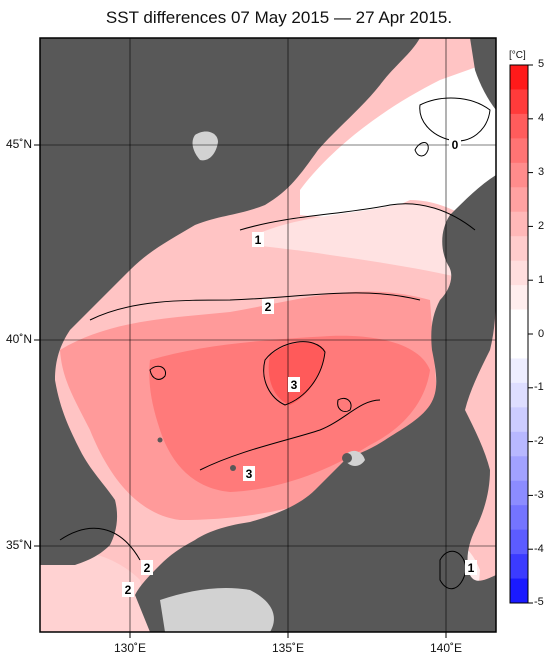 This screenshot has width=558, height=657. I want to click on contour-small-b, so click(344, 405).